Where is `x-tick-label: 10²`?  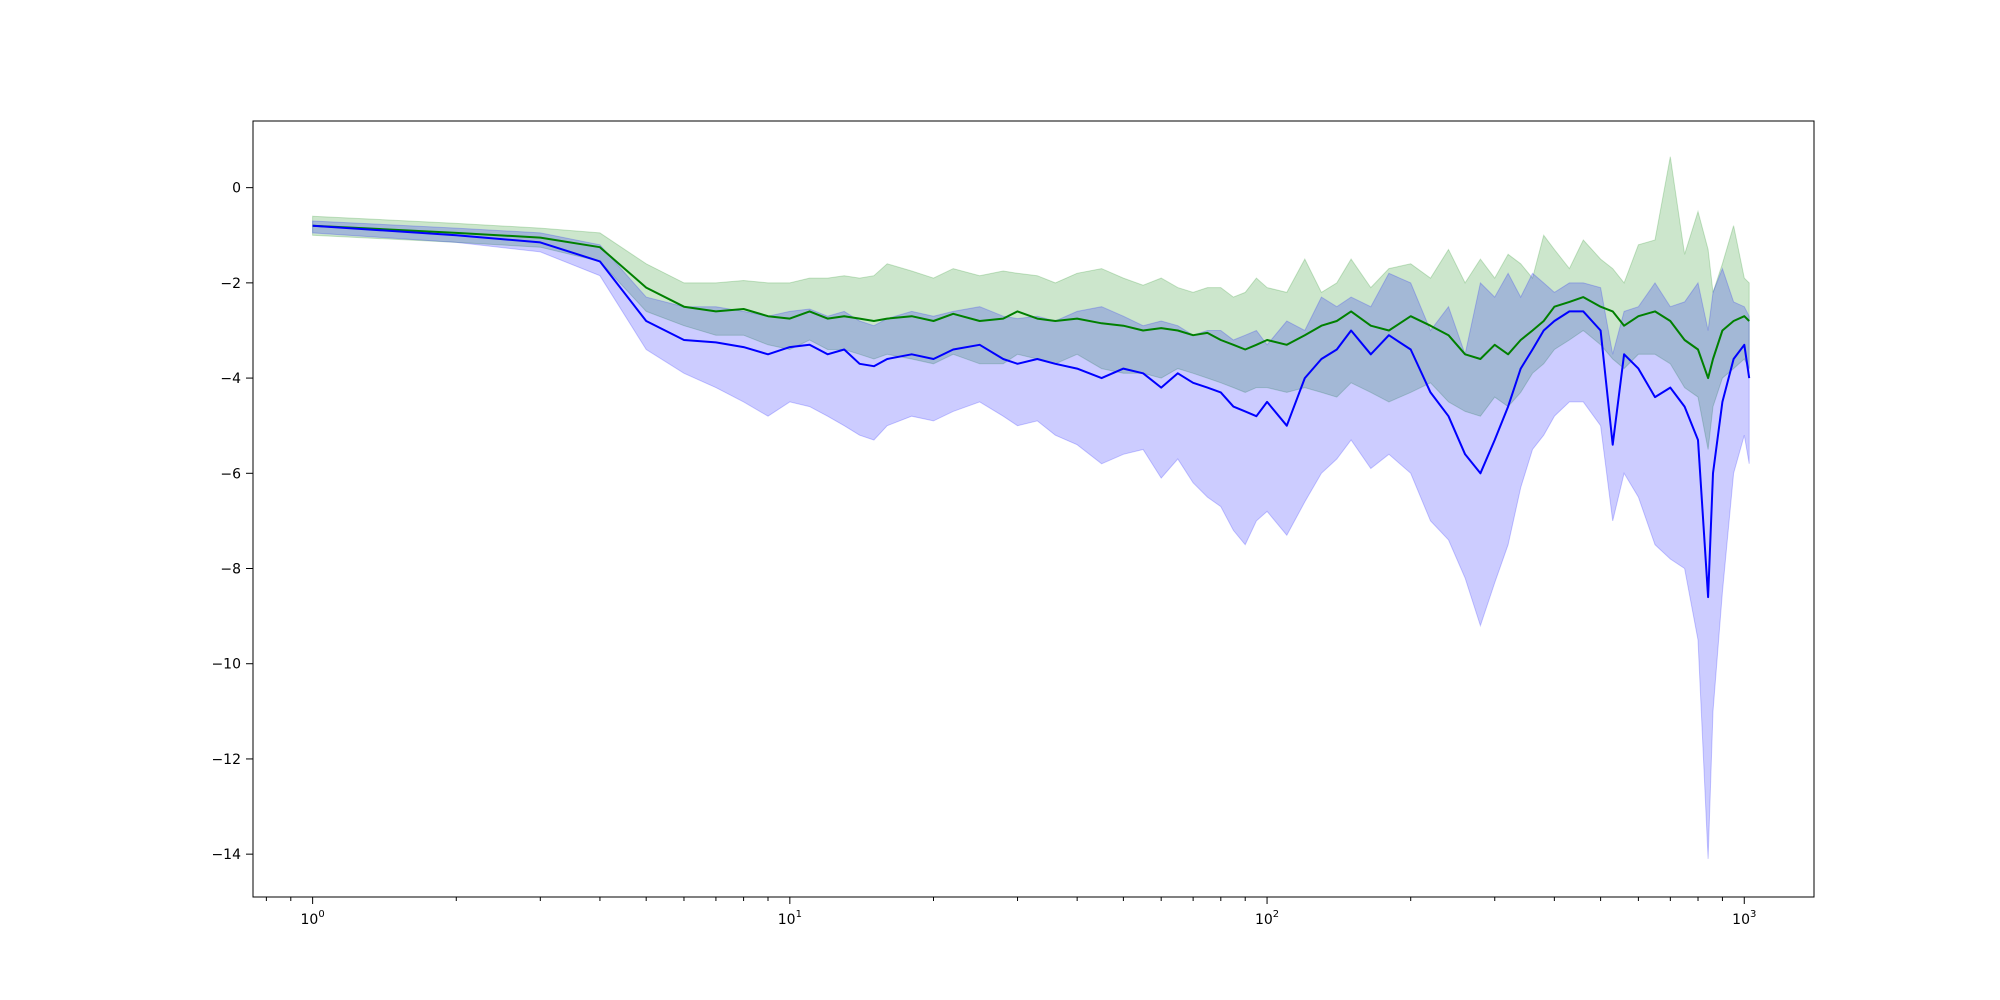 x-tick-label: 10² is located at coordinates (1267, 918).